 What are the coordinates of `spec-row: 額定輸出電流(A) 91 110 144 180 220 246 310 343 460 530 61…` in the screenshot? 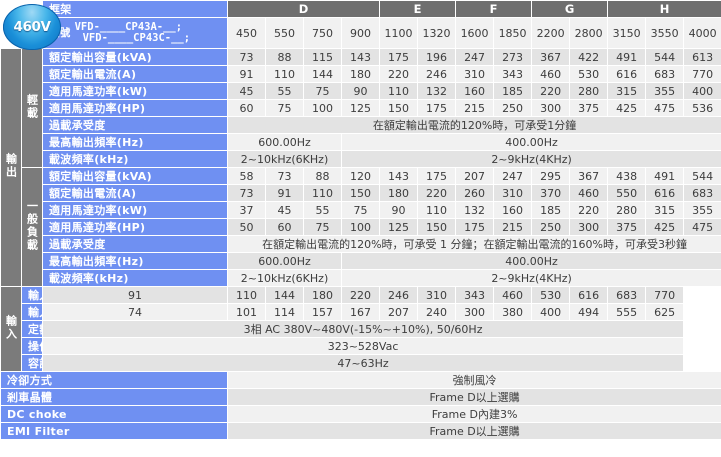 It's located at (361, 74).